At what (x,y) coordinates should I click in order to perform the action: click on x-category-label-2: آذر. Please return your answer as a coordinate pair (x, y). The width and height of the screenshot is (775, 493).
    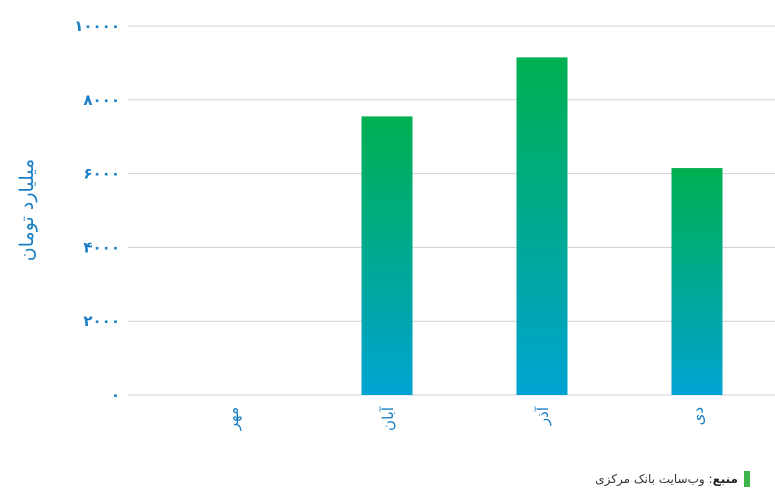
    Looking at the image, I should click on (543, 416).